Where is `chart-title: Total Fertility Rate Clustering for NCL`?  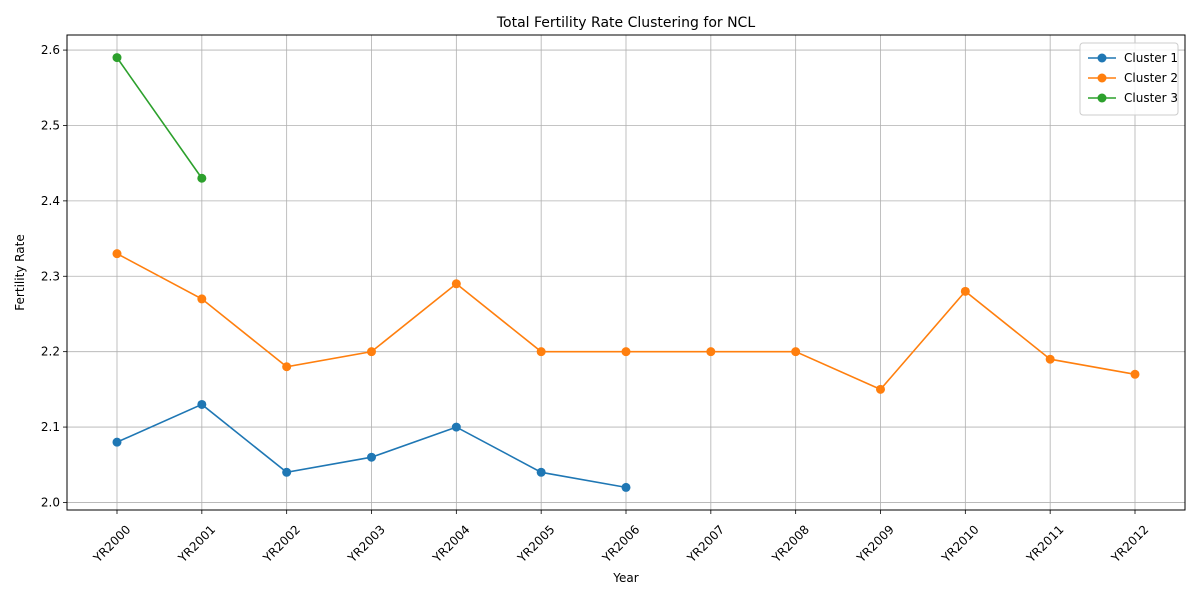
chart-title: Total Fertility Rate Clustering for NCL is located at coordinates (625, 23).